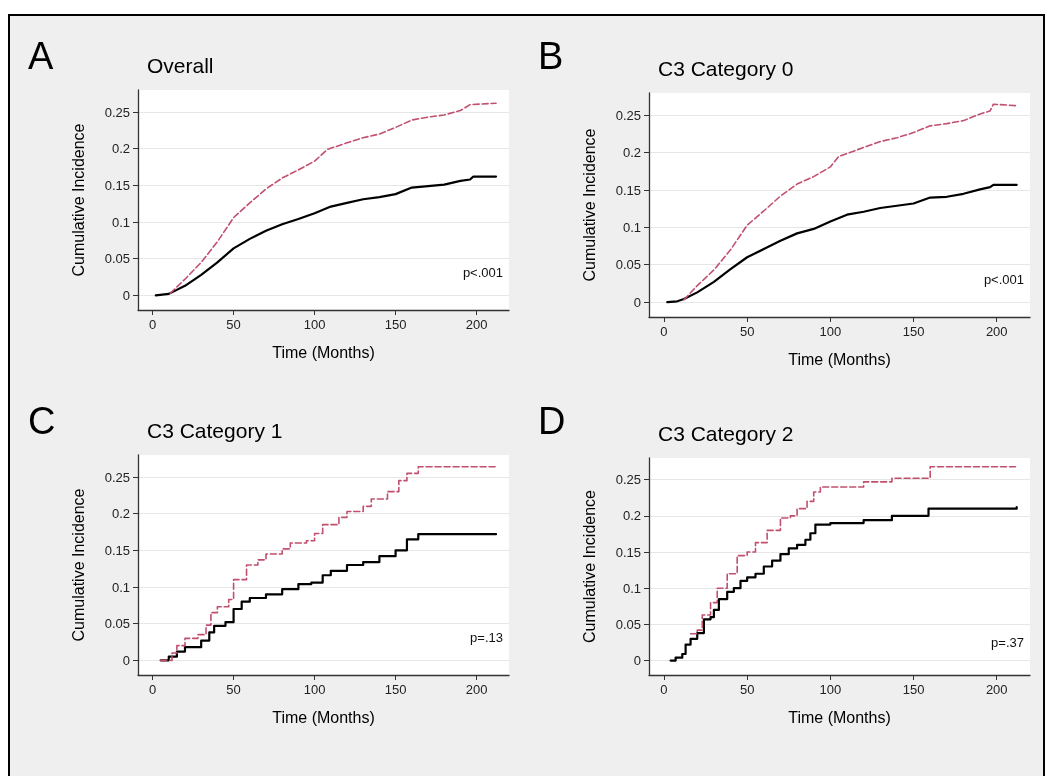 This screenshot has width=1053, height=776. Describe the element at coordinates (215, 430) in the screenshot. I see `chart-title: C3 Category 1` at that location.